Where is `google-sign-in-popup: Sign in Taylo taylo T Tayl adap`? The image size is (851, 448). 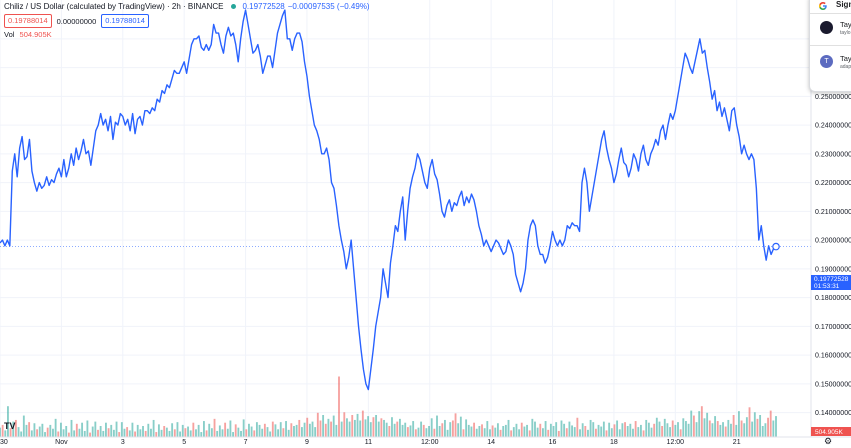 google-sign-in-popup: Sign in Taylo taylo T Tayl adap is located at coordinates (830, 46).